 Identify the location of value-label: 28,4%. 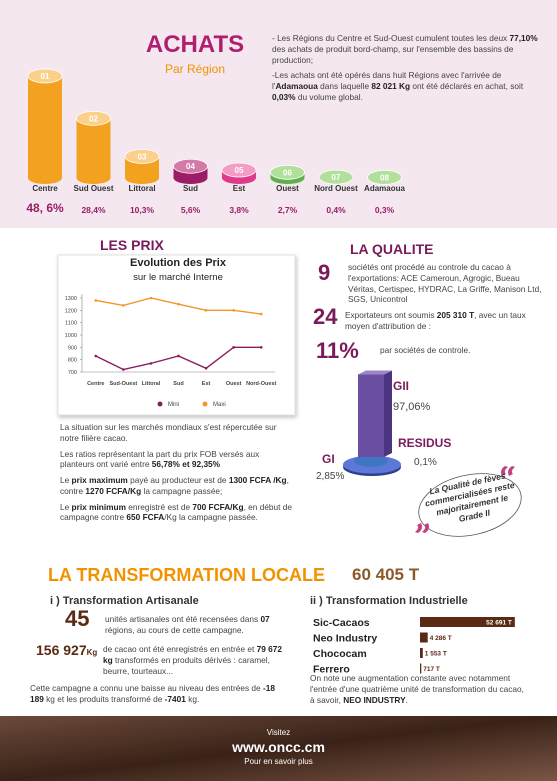
(93, 210).